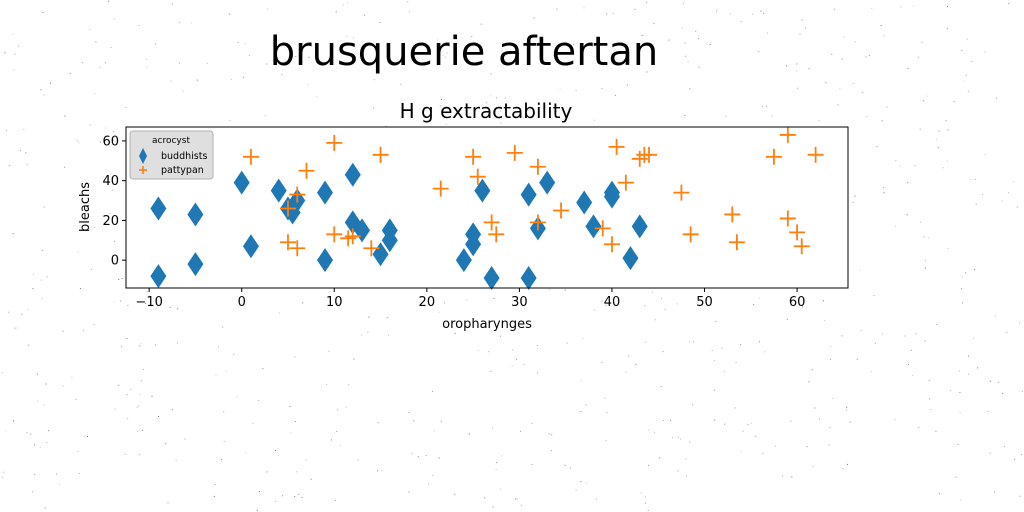  I want to click on x-tick-label-7: 60, so click(797, 302).